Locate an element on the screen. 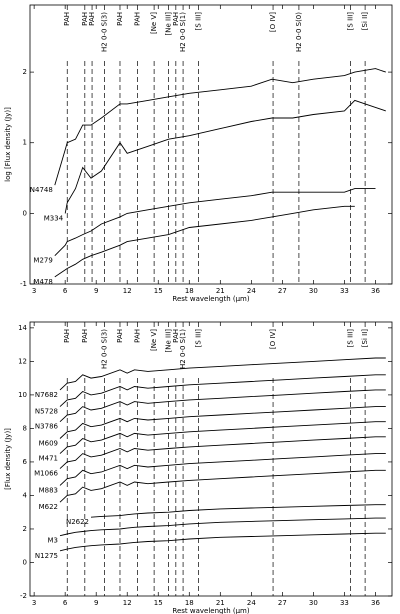  feature-label: H2 0-0 S(0) is located at coordinates (299, 32).